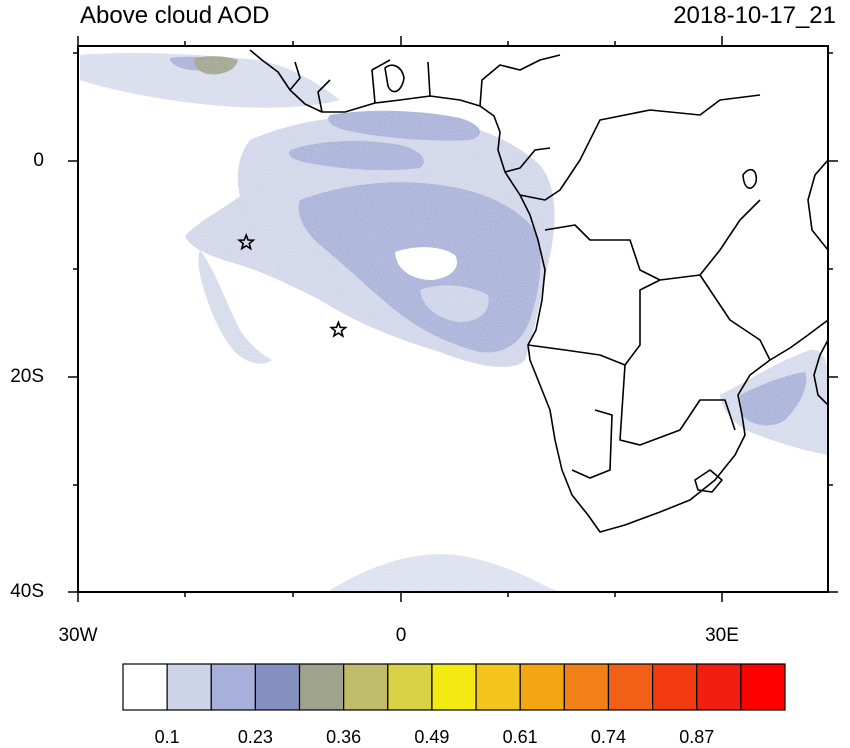 This screenshot has height=748, width=850. Describe the element at coordinates (255, 737) in the screenshot. I see `colorbar-label: 0.23` at that location.